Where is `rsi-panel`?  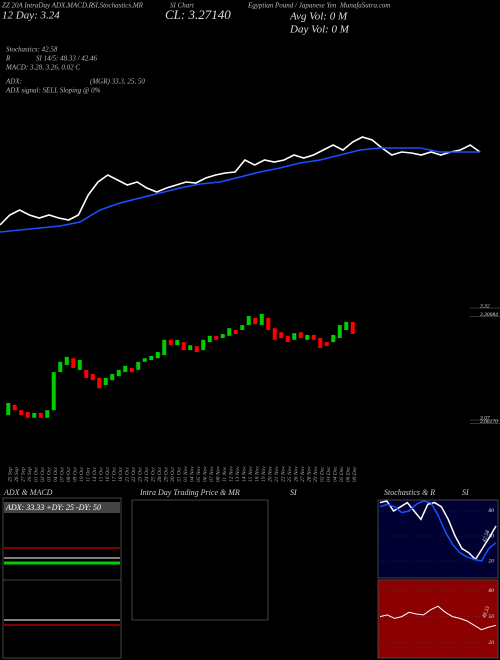 rsi-panel is located at coordinates (438, 619).